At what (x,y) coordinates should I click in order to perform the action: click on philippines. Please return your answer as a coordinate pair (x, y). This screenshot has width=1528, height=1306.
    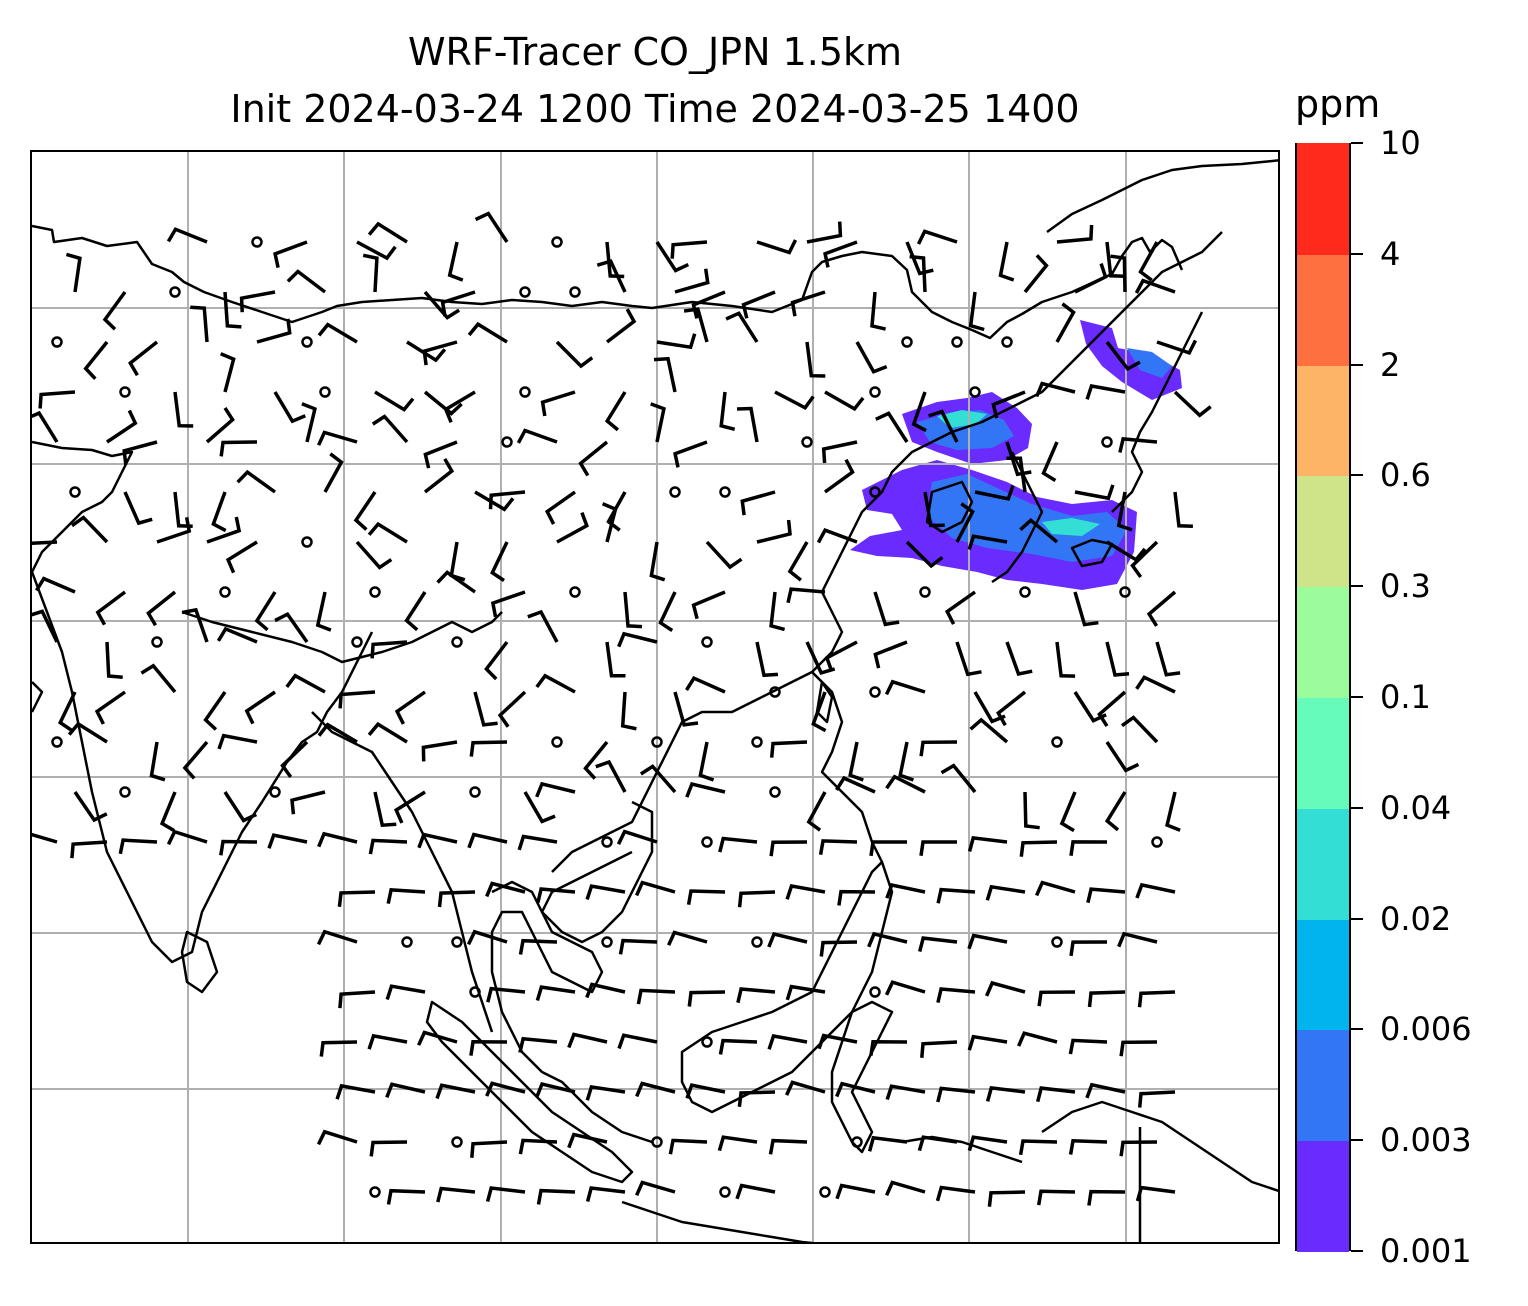
    Looking at the image, I should click on (847, 767).